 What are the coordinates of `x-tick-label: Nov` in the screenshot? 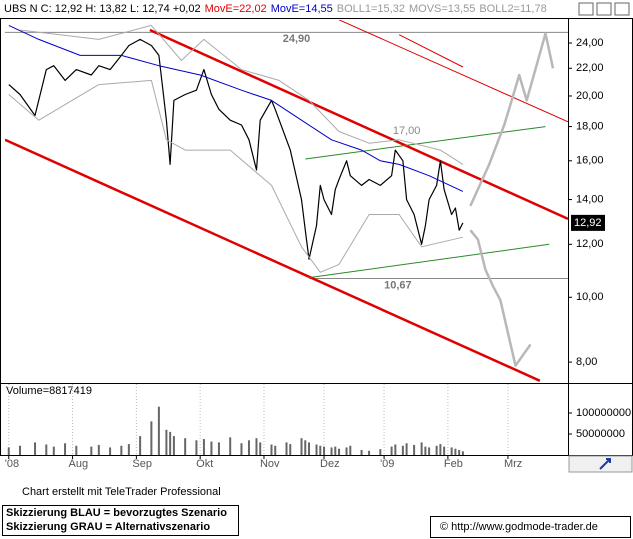 It's located at (270, 464).